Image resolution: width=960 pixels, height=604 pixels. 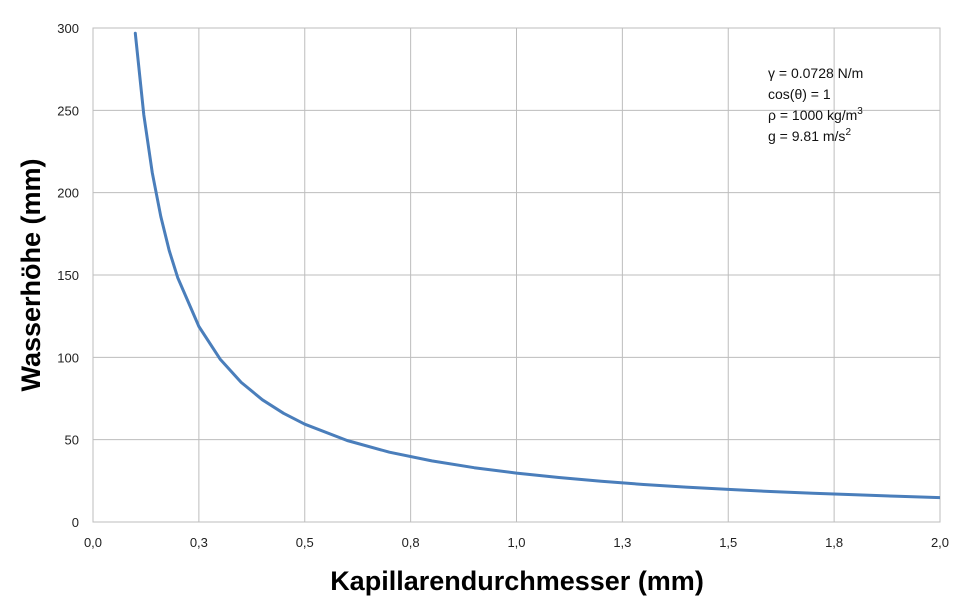 I want to click on x-tick-label: 1,0, so click(x=516, y=542).